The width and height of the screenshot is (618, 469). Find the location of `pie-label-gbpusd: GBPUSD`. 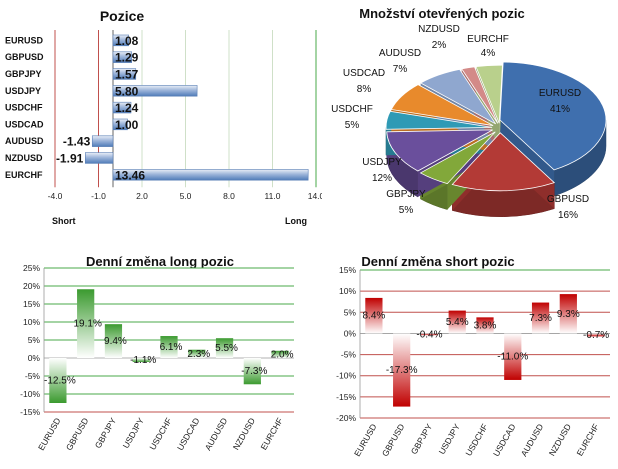

pie-label-gbpusd: GBPUSD is located at coordinates (568, 199).